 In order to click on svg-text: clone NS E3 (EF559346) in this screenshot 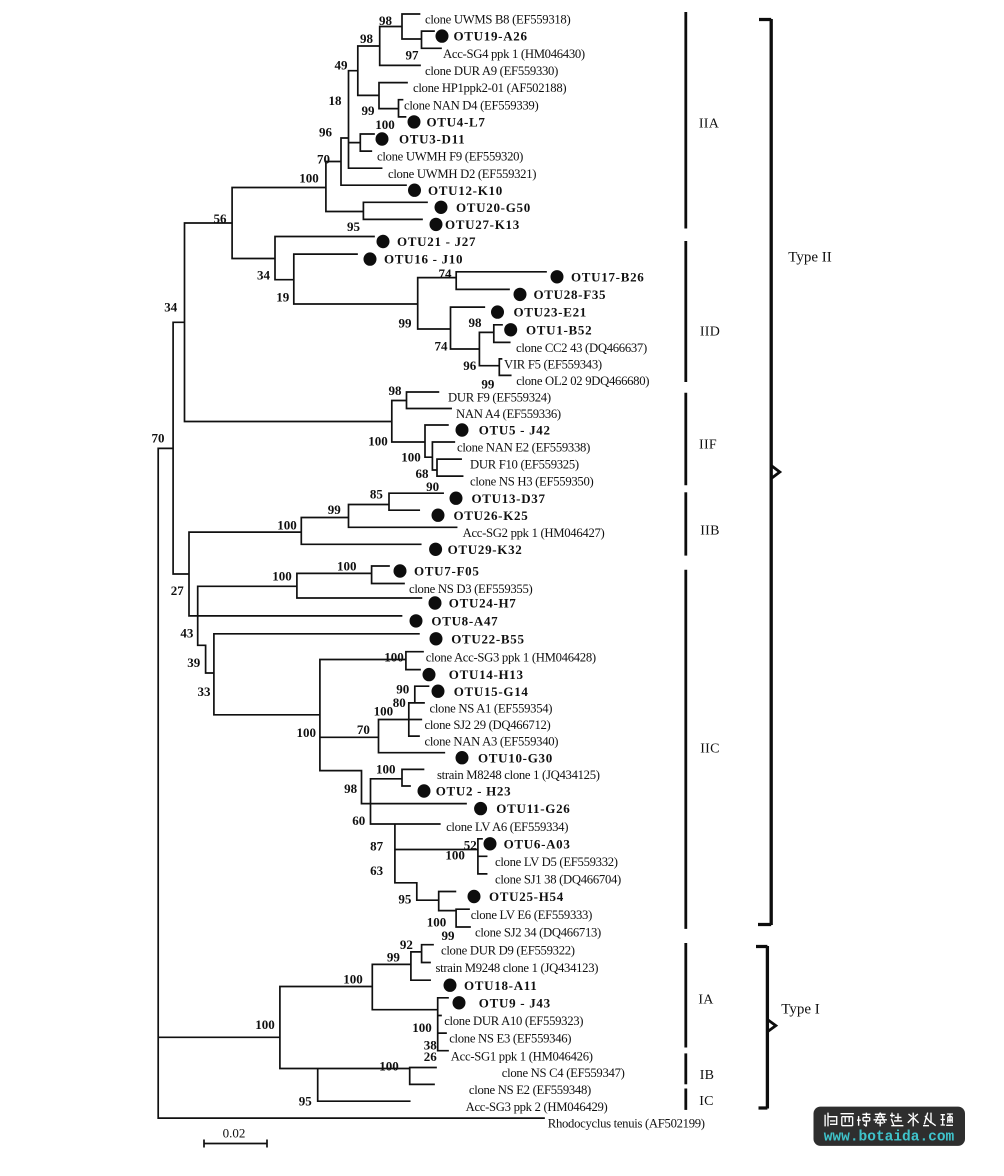, I will do `click(510, 1039)`.